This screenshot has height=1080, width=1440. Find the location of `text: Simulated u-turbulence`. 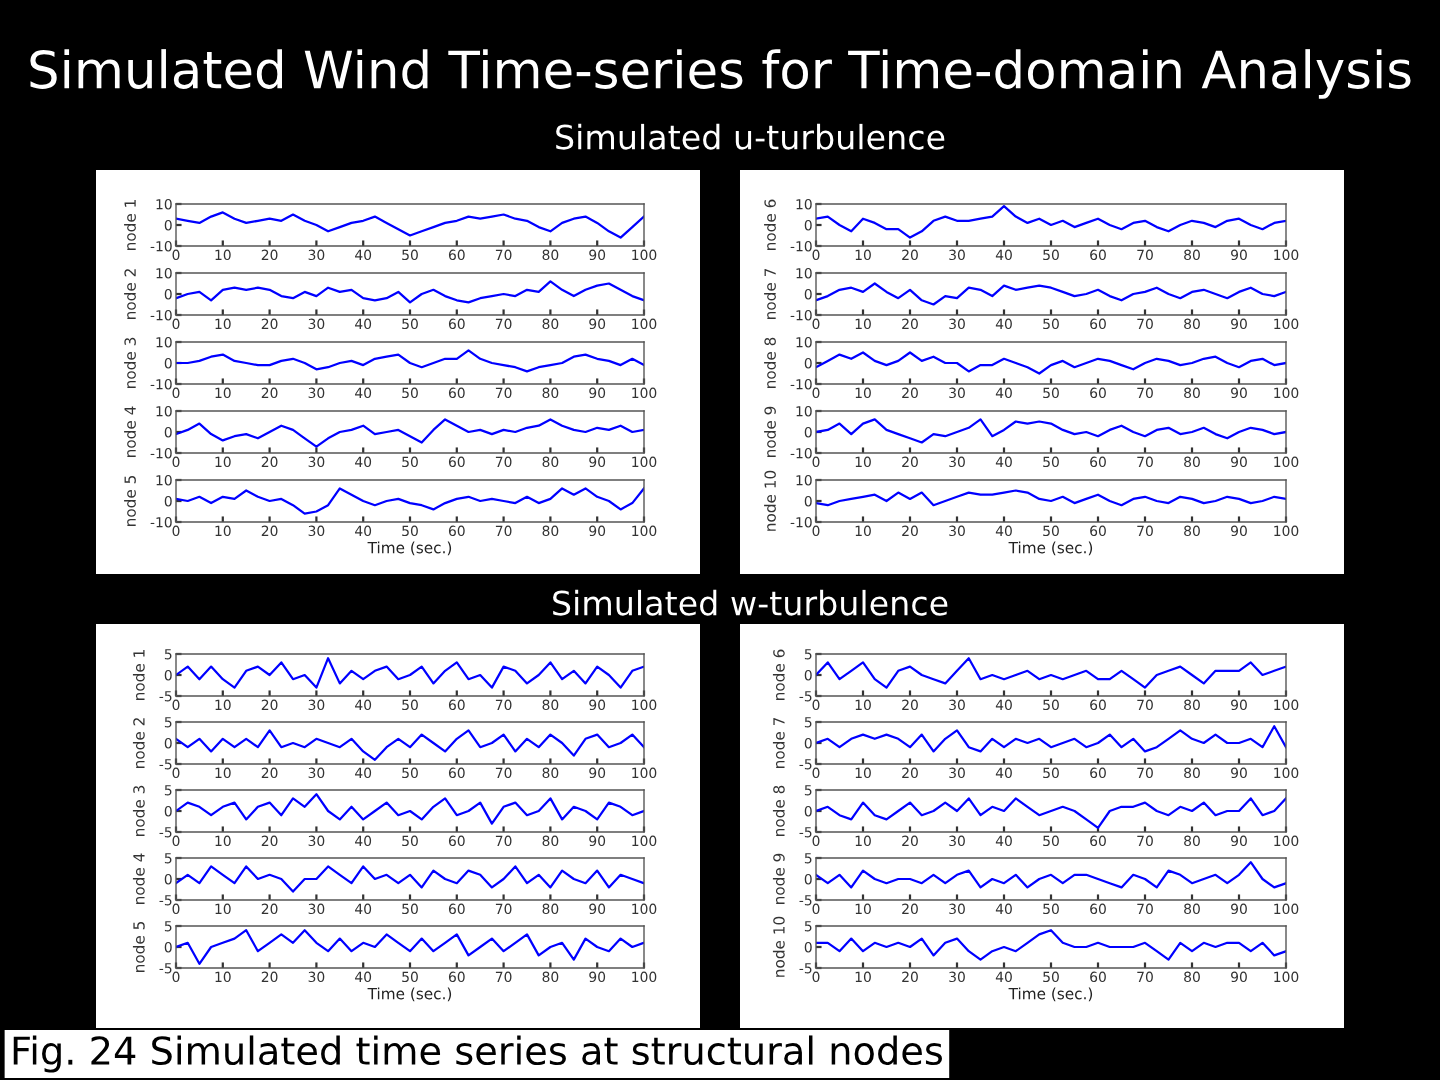

text: Simulated u-turbulence is located at coordinates (750, 136).